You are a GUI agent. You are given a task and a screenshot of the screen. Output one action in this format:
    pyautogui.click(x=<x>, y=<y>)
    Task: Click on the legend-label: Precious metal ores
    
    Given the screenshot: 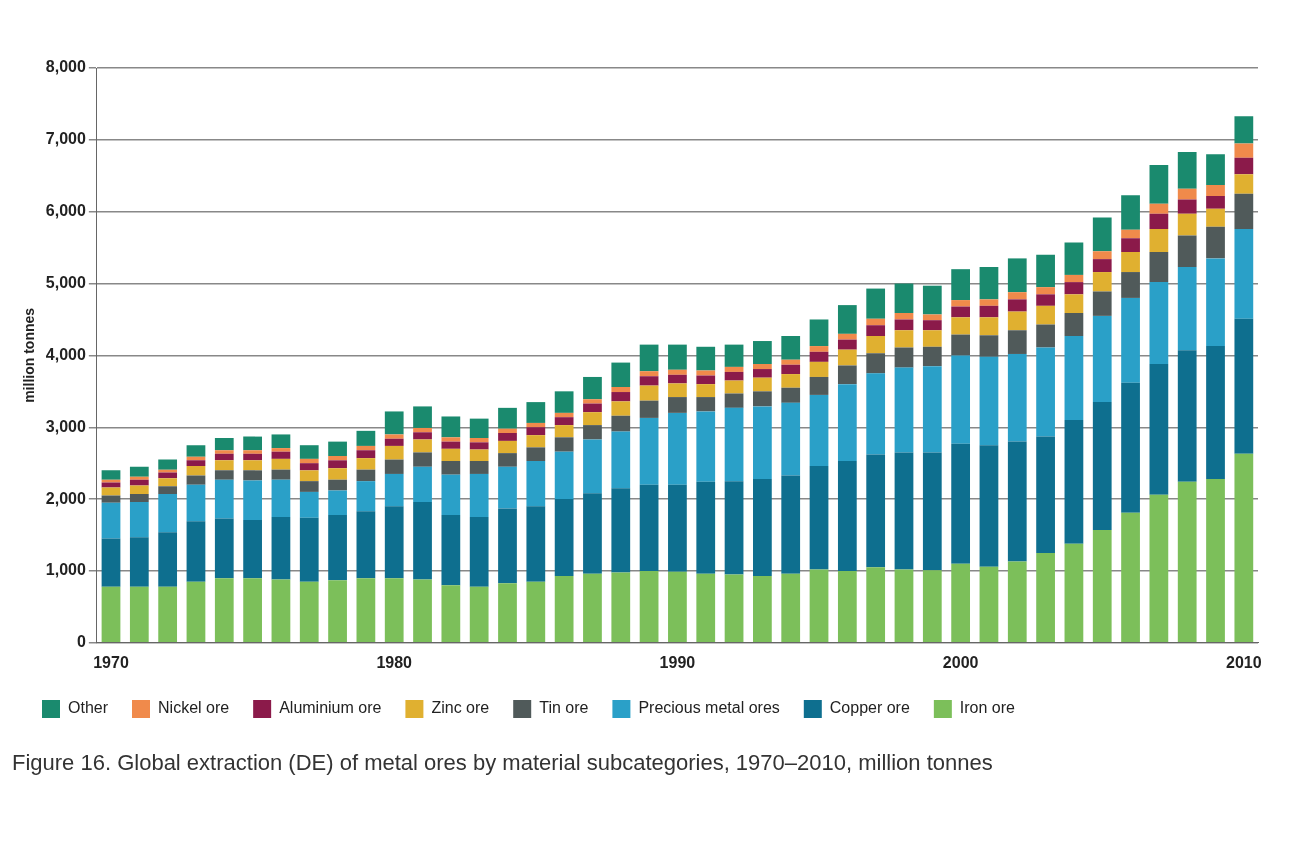 What is the action you would take?
    pyautogui.click(x=709, y=708)
    